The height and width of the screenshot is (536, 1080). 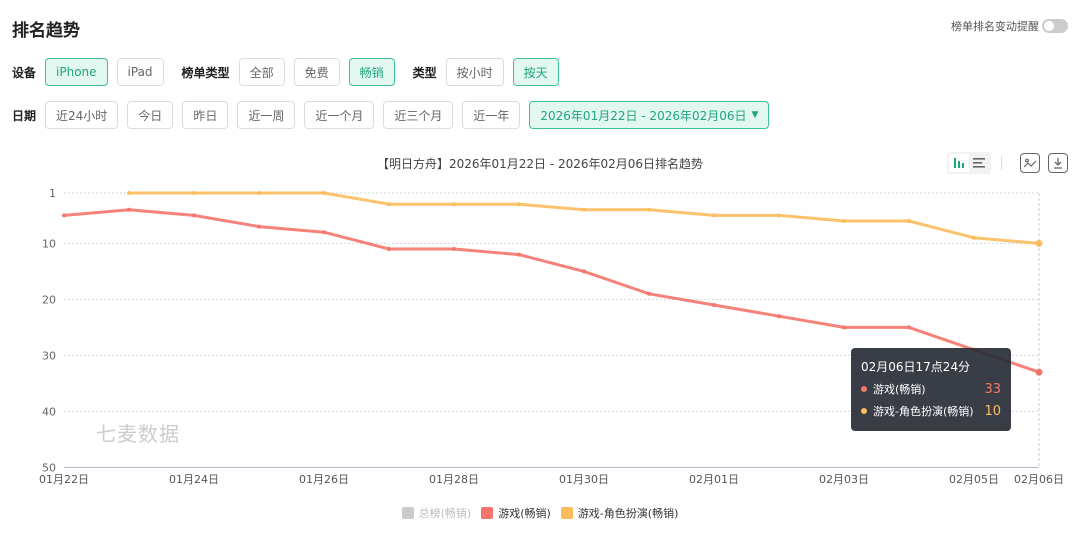 What do you see at coordinates (194, 479) in the screenshot?
I see `svg-text: 01月24日` at bounding box center [194, 479].